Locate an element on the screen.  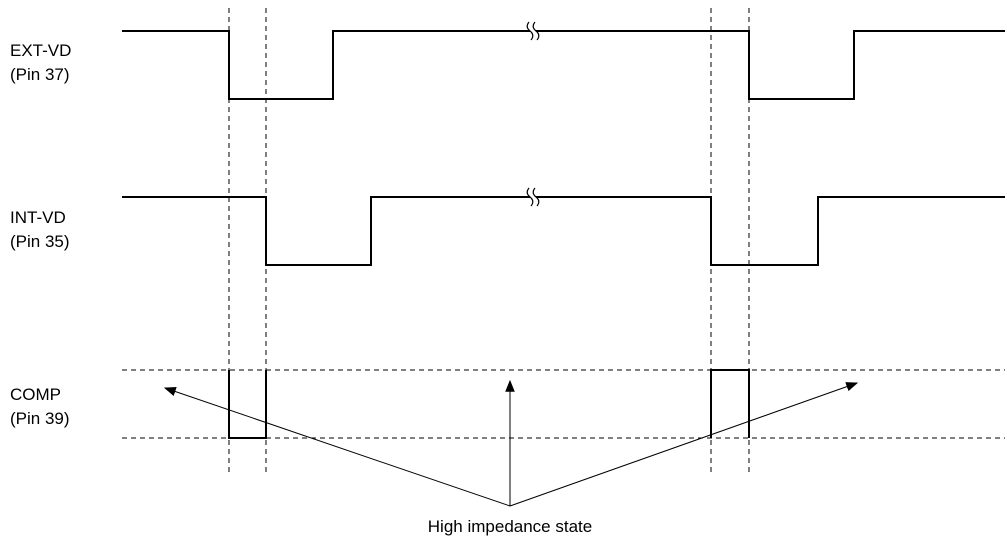
ext-vd-label: EXT-VD is located at coordinates (40, 50).